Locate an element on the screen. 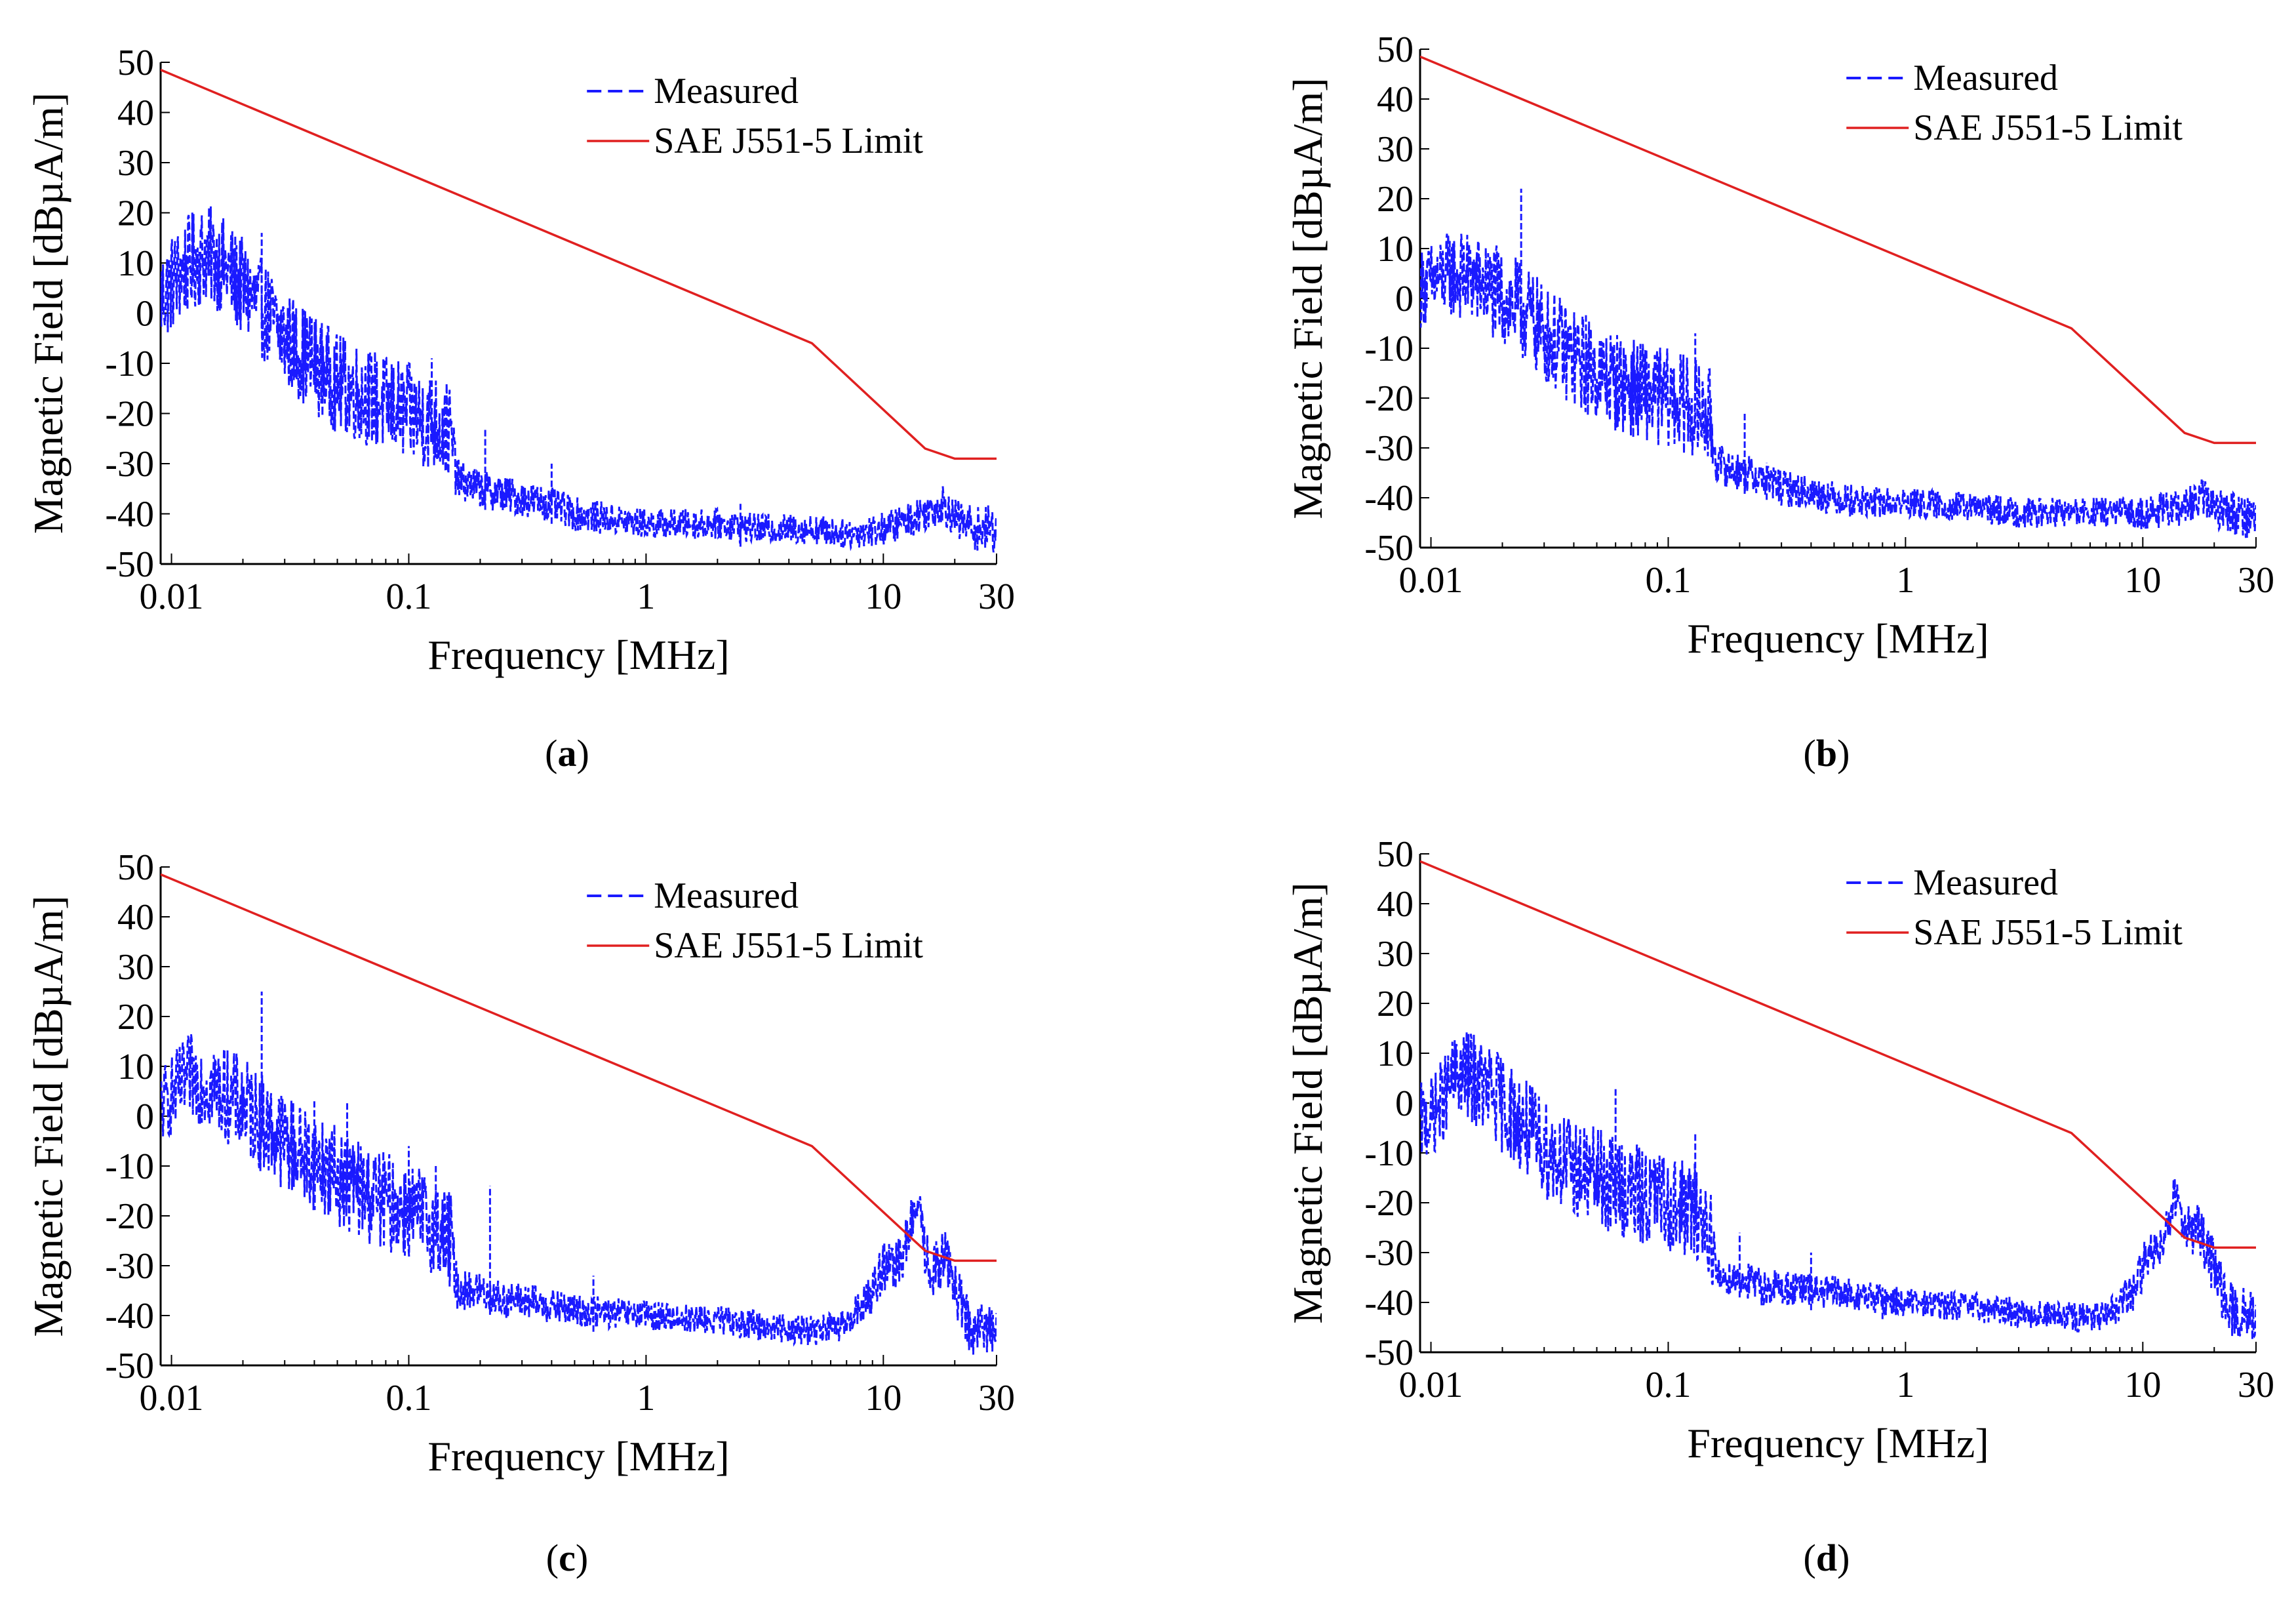 Image resolution: width=2296 pixels, height=1610 pixels. panel-label-b: (b) is located at coordinates (1826, 753).